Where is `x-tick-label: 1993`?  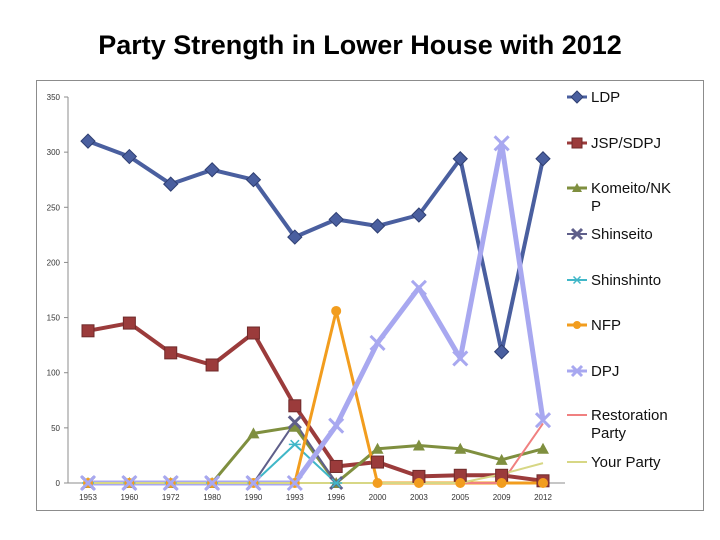 x-tick-label: 1993 is located at coordinates (295, 497).